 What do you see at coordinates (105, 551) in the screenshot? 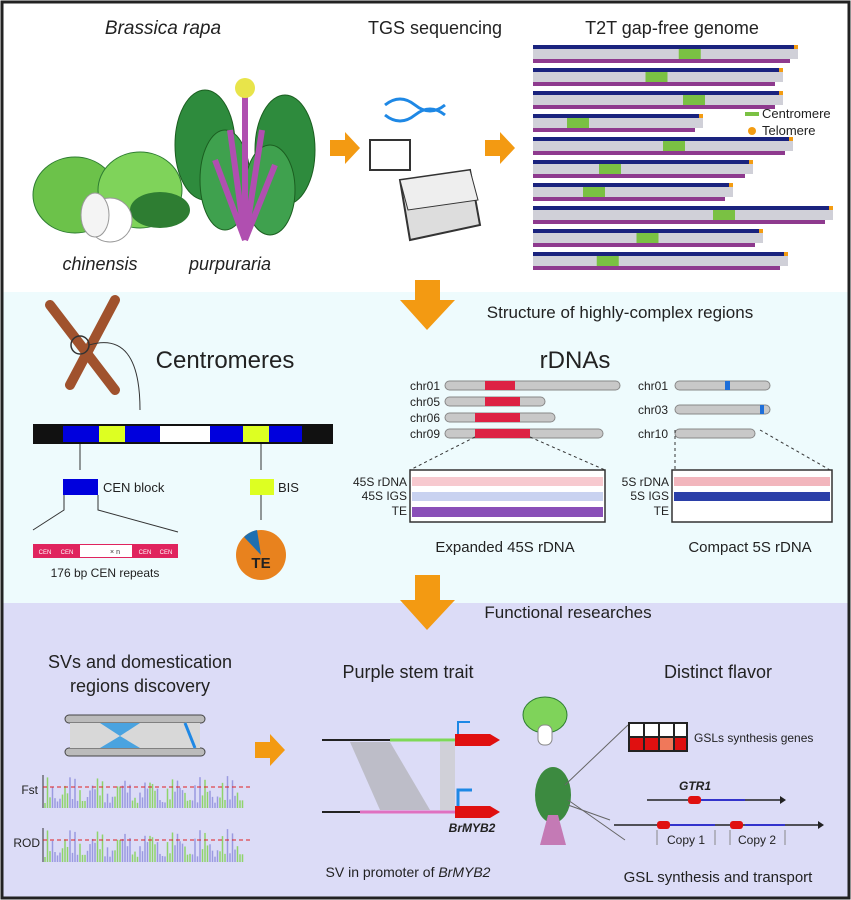
I see `cen-repeats: CEN CEN × n CEN CEN` at bounding box center [105, 551].